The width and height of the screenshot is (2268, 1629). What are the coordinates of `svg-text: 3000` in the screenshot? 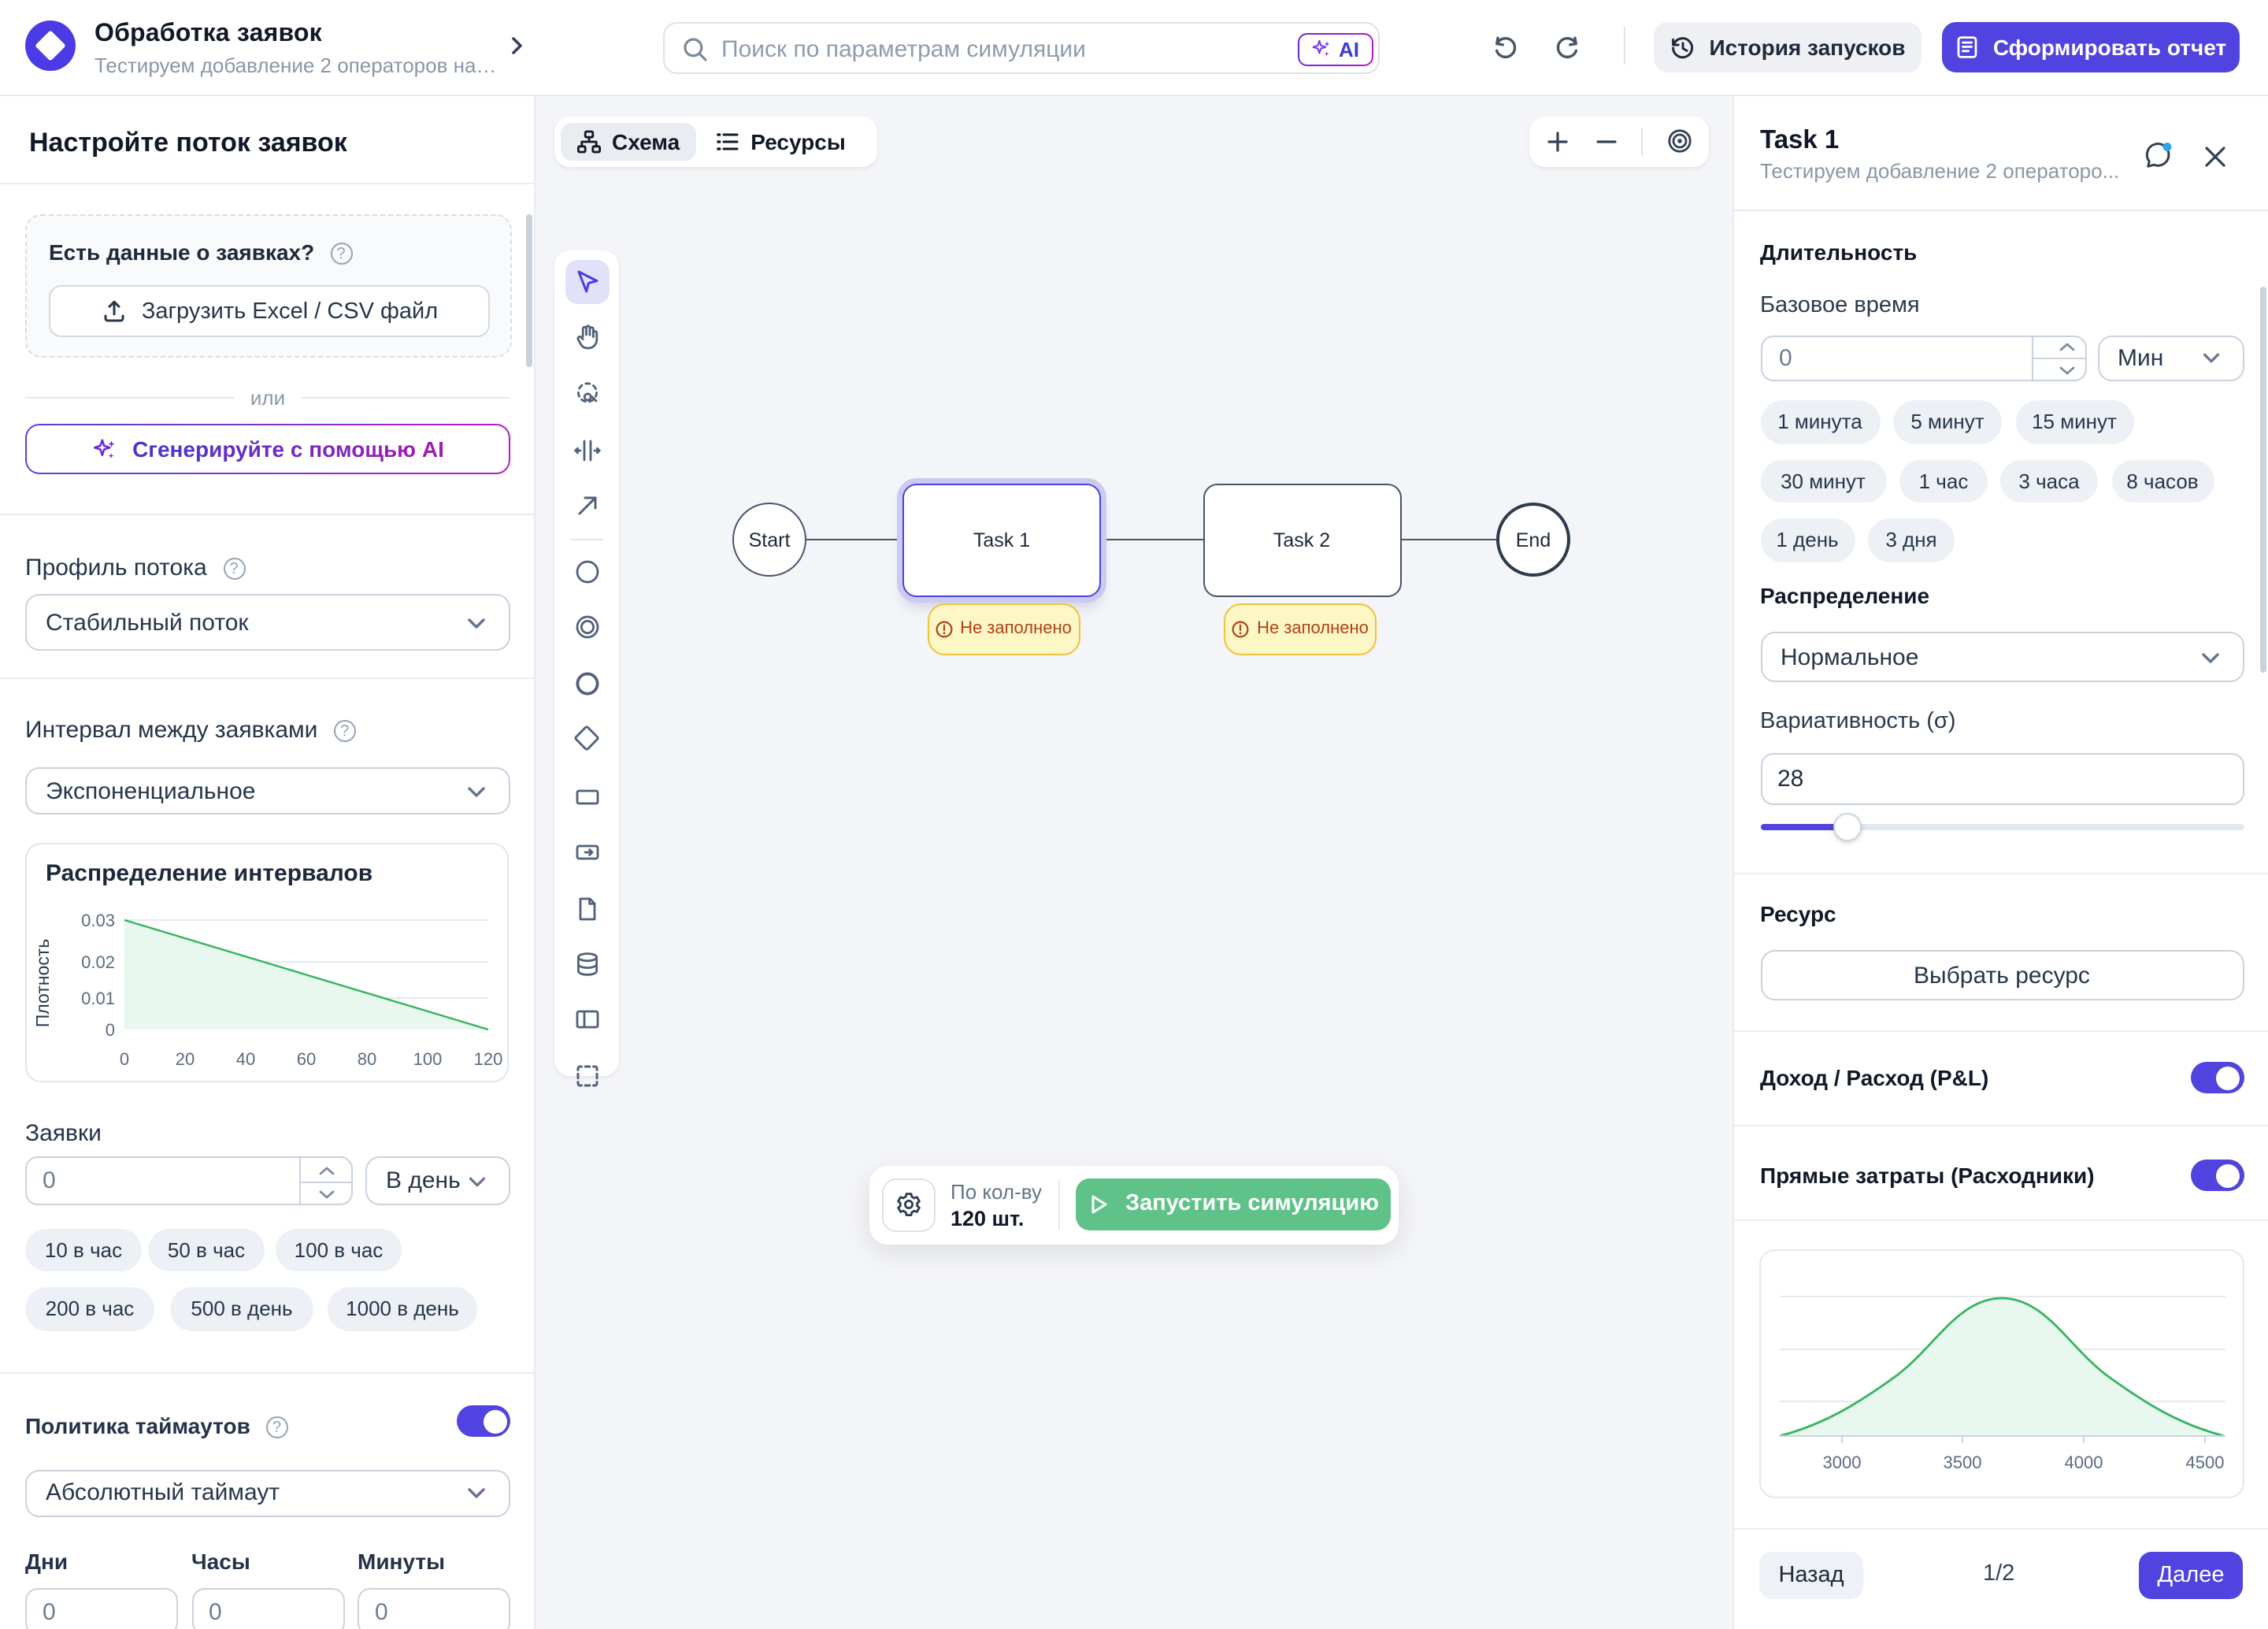 It's located at (1842, 1461).